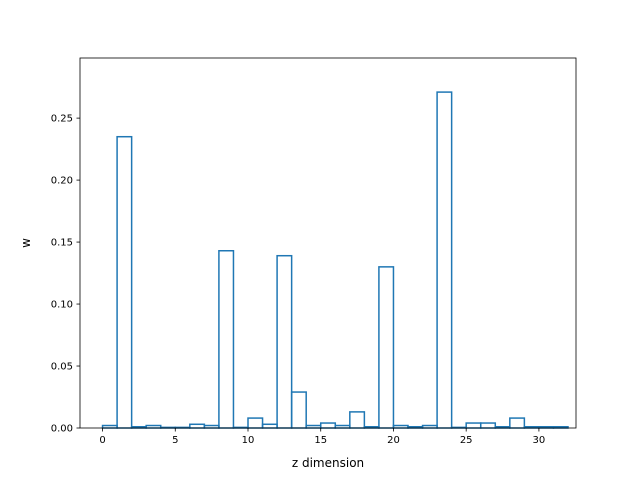 The image size is (640, 484). What do you see at coordinates (102, 440) in the screenshot?
I see `x-tick-label: 0` at bounding box center [102, 440].